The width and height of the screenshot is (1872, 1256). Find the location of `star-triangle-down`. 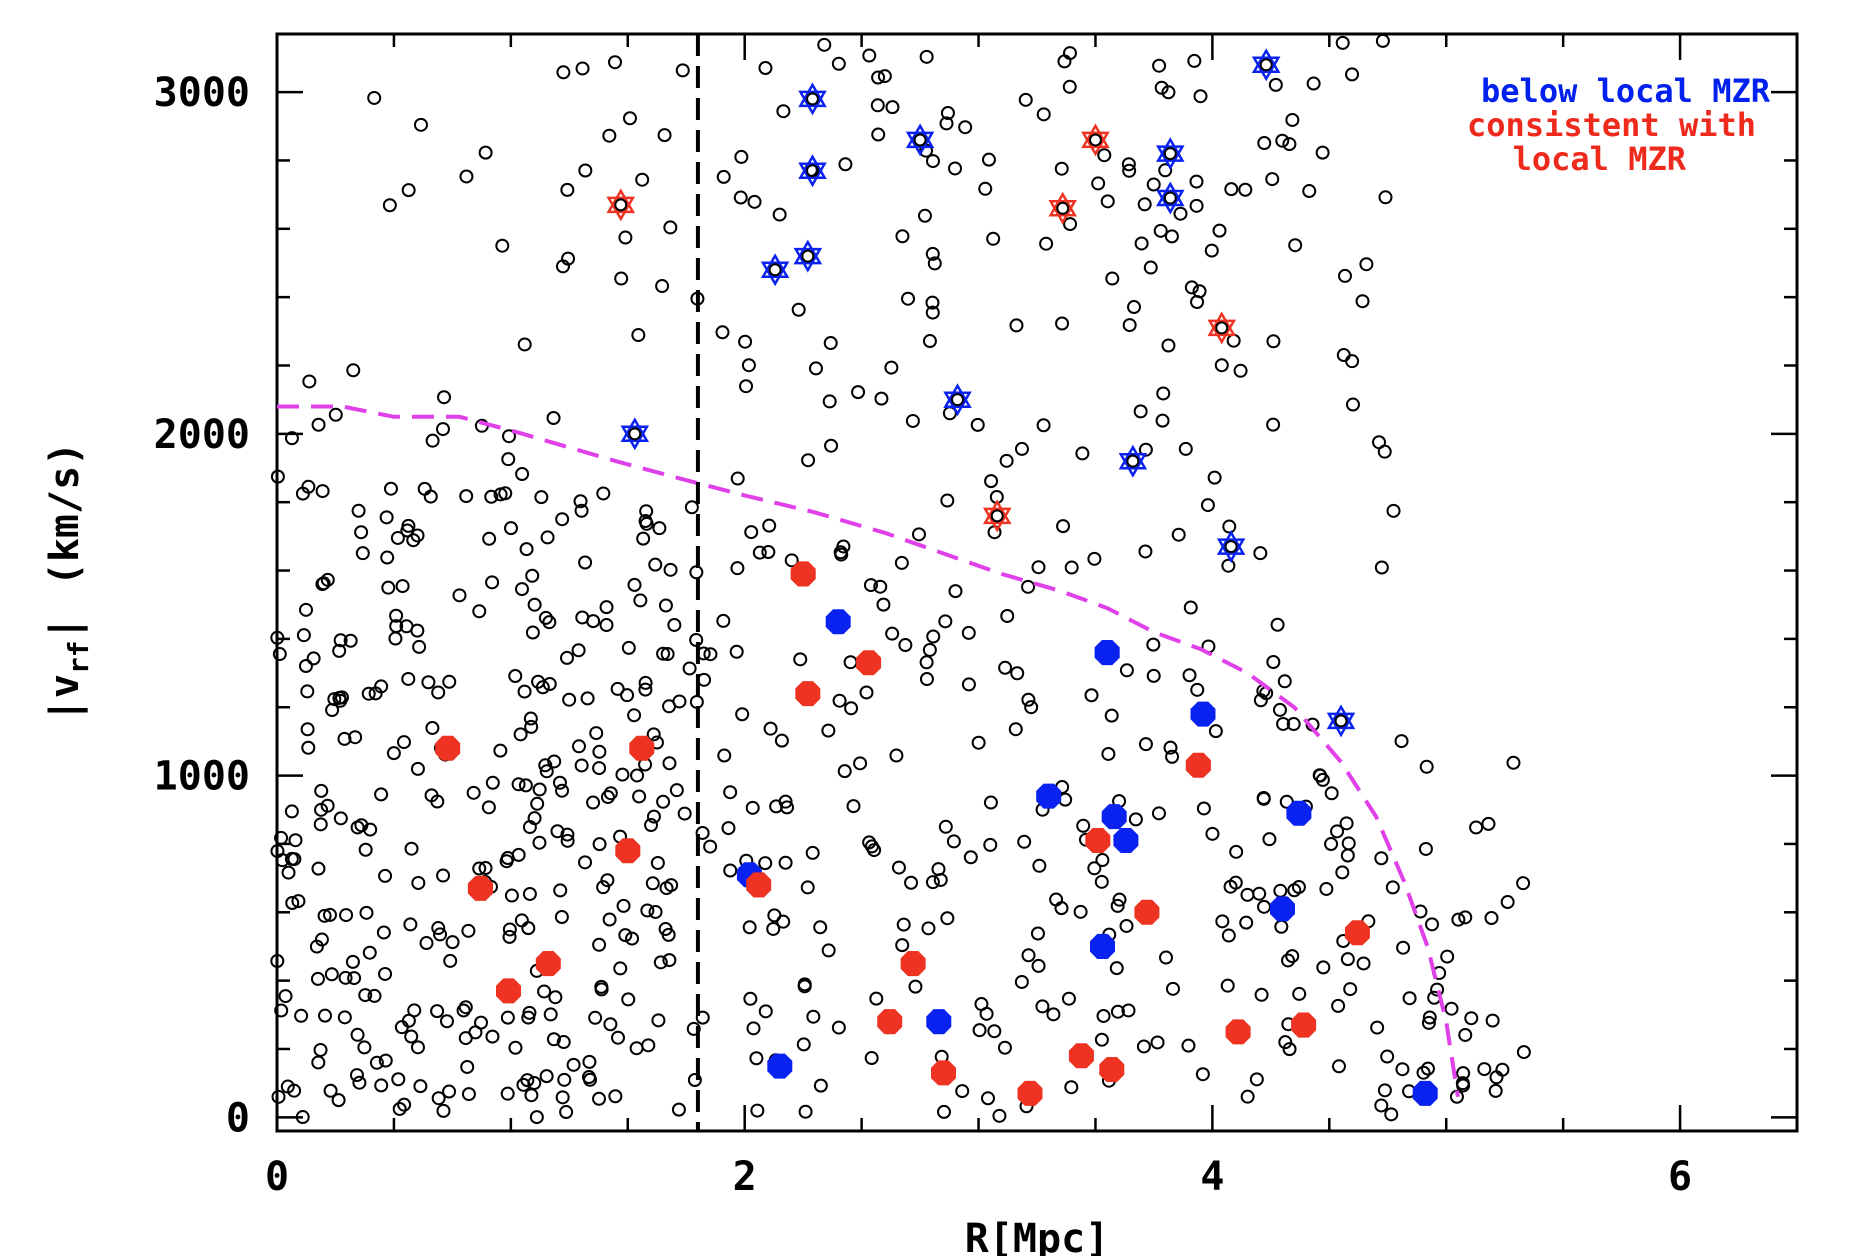

star-triangle-down is located at coordinates (635, 438).